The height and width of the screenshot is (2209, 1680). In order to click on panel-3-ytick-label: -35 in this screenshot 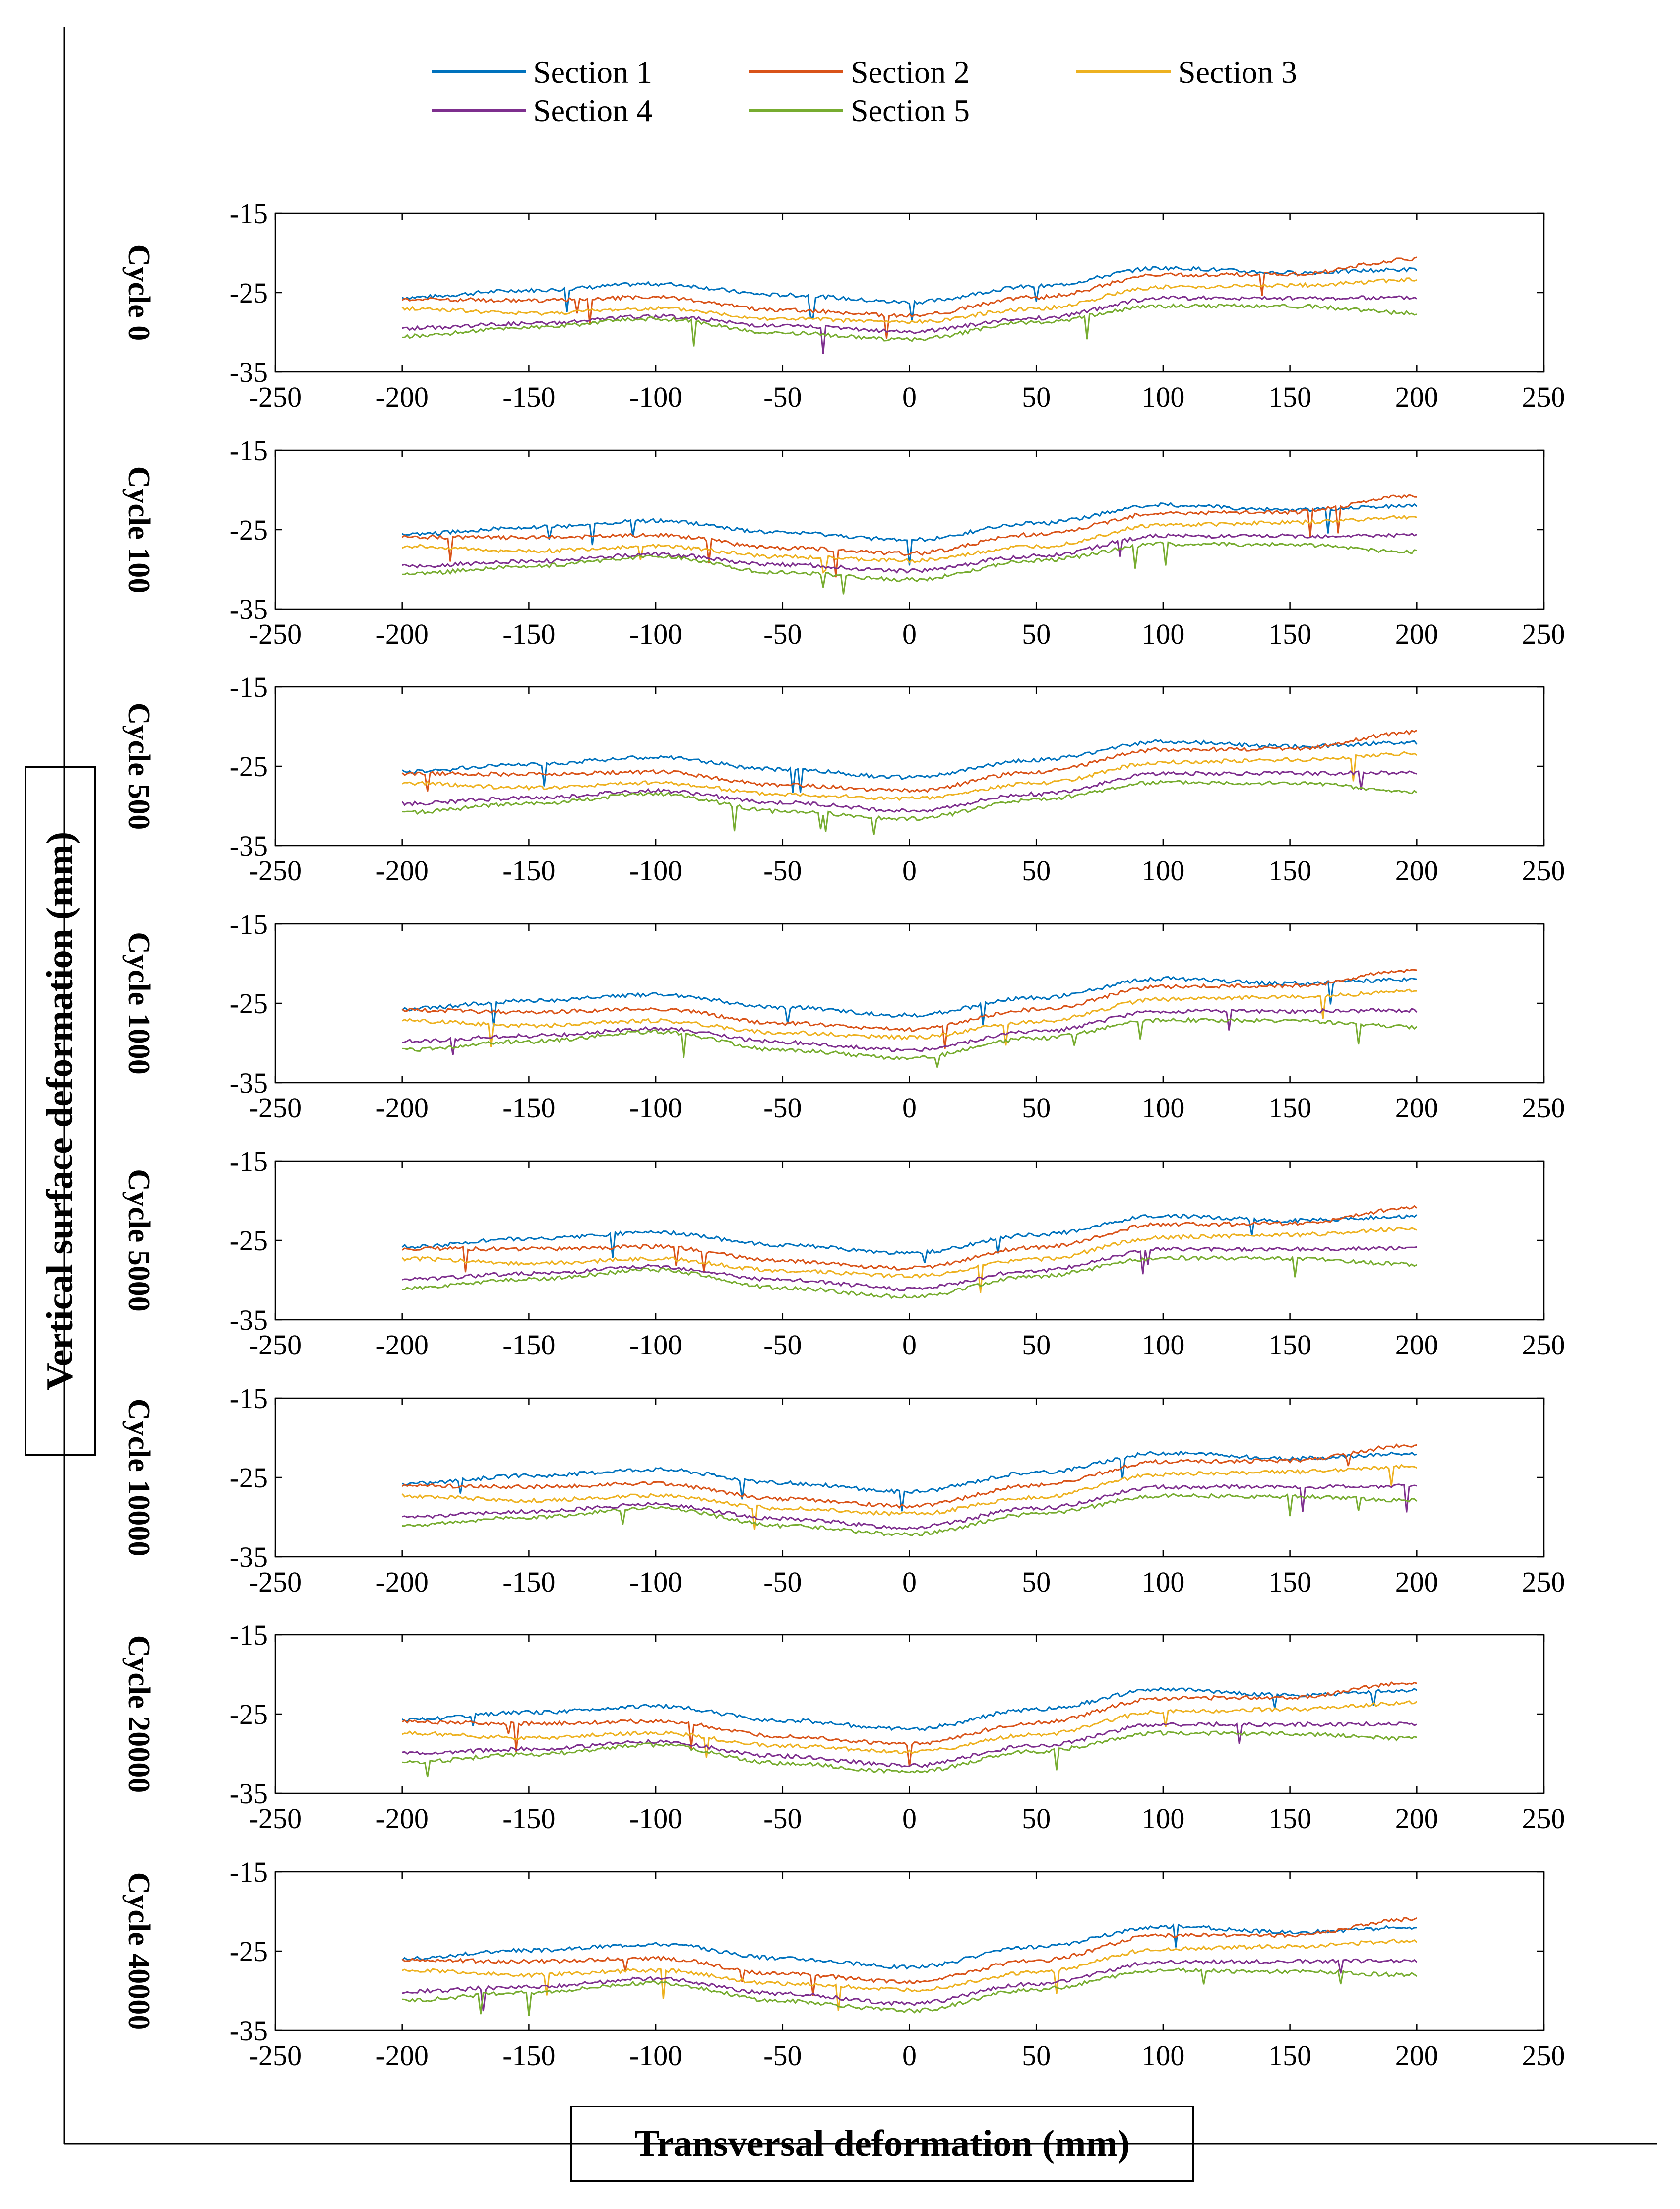, I will do `click(249, 846)`.